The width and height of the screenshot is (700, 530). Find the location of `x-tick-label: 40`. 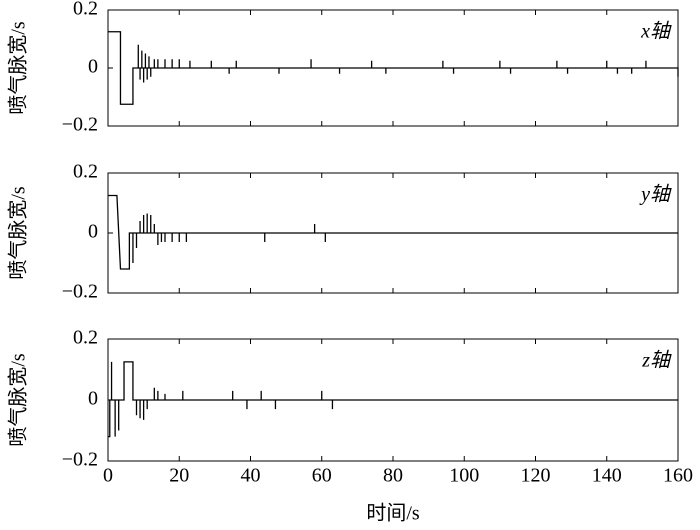

x-tick-label: 40 is located at coordinates (251, 476).